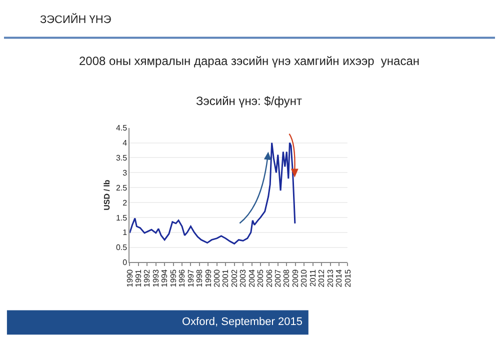  I want to click on x-tick-label: 1994, so click(165, 278).